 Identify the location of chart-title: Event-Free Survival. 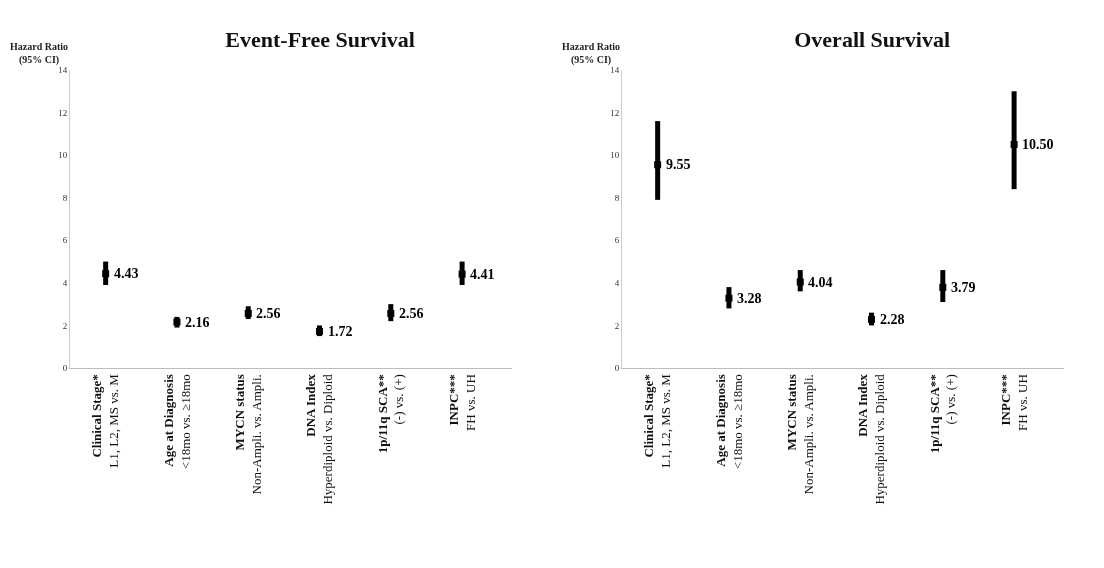
(320, 40).